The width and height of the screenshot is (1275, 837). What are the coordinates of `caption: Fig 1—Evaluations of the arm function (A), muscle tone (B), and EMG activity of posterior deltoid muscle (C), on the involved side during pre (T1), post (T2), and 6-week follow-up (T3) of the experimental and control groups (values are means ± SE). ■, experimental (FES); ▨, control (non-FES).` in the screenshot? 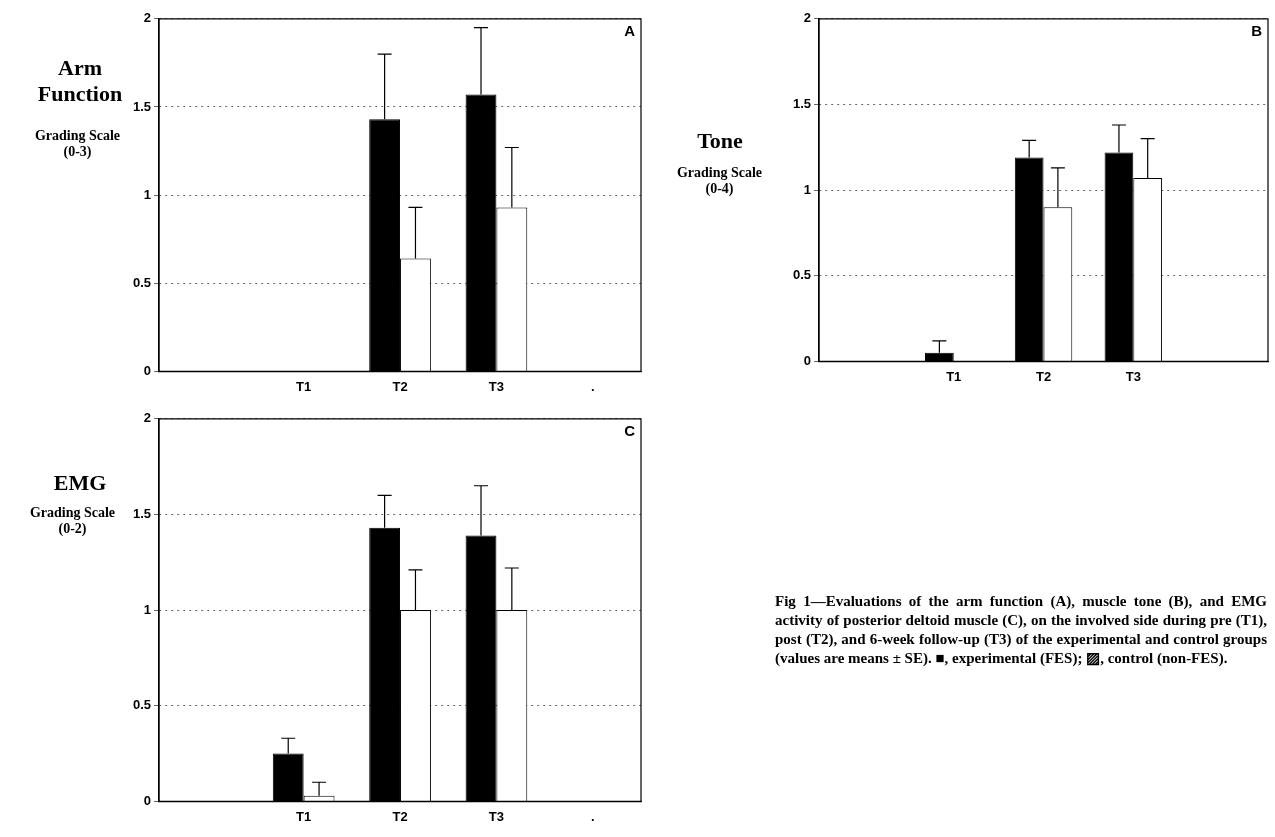 It's located at (1021, 630).